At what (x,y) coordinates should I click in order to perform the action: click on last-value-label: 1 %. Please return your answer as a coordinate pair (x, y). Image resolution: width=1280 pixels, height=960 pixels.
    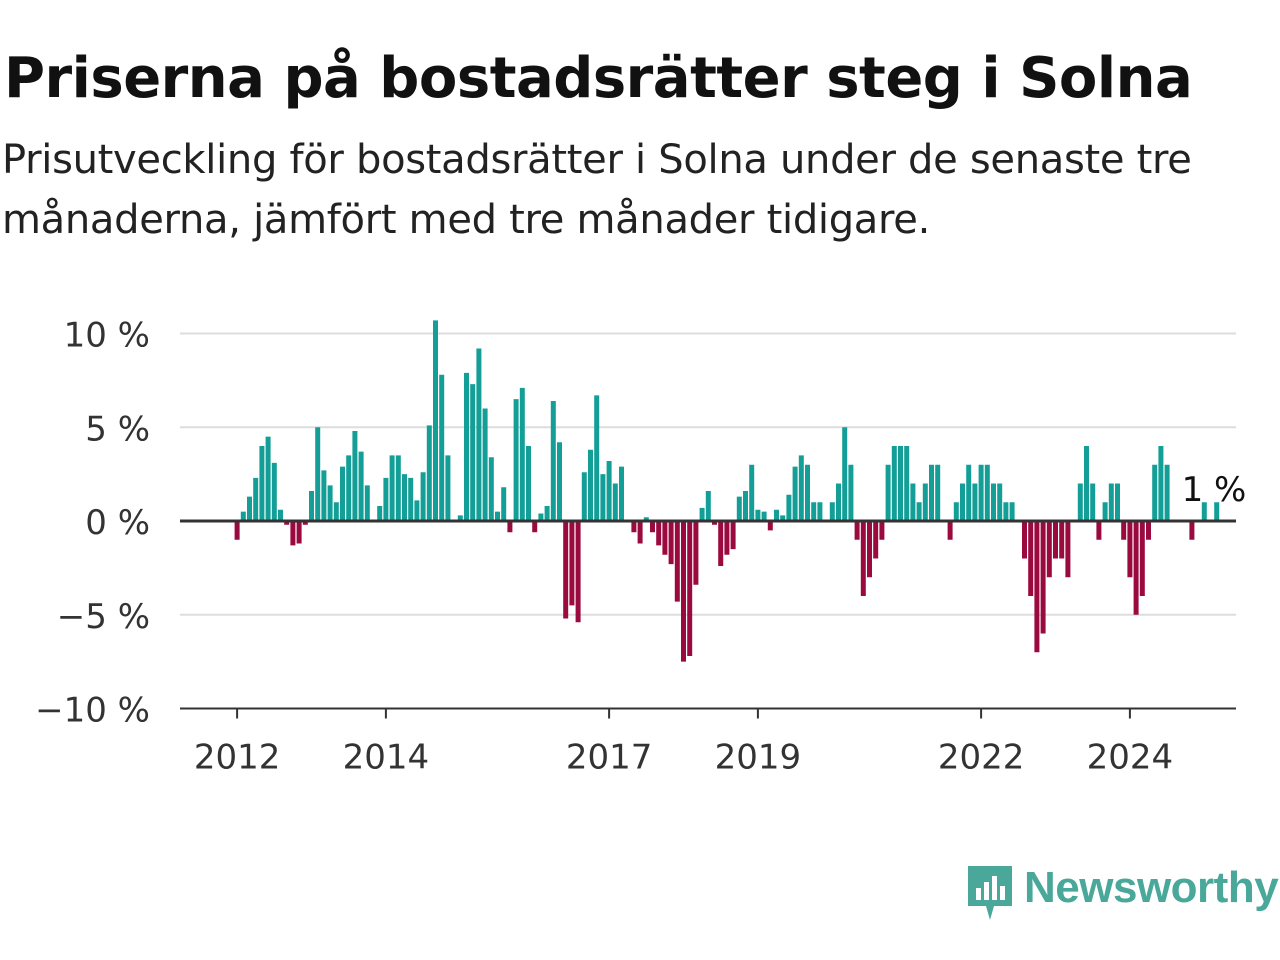
    Looking at the image, I should click on (1214, 490).